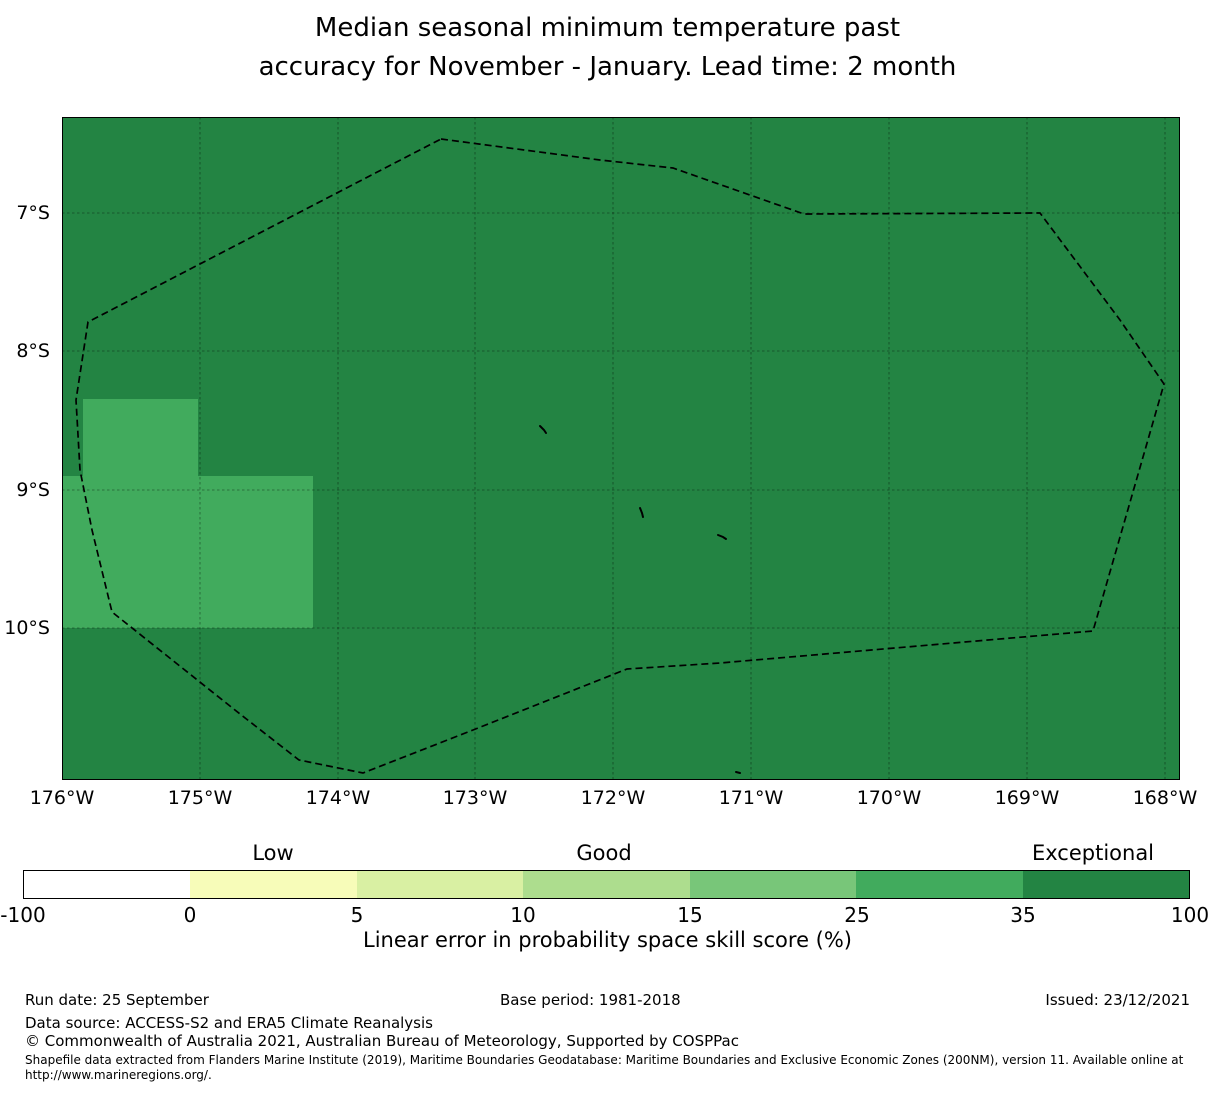 The width and height of the screenshot is (1215, 1095). What do you see at coordinates (857, 915) in the screenshot?
I see `colorbar-tick-25: 25` at bounding box center [857, 915].